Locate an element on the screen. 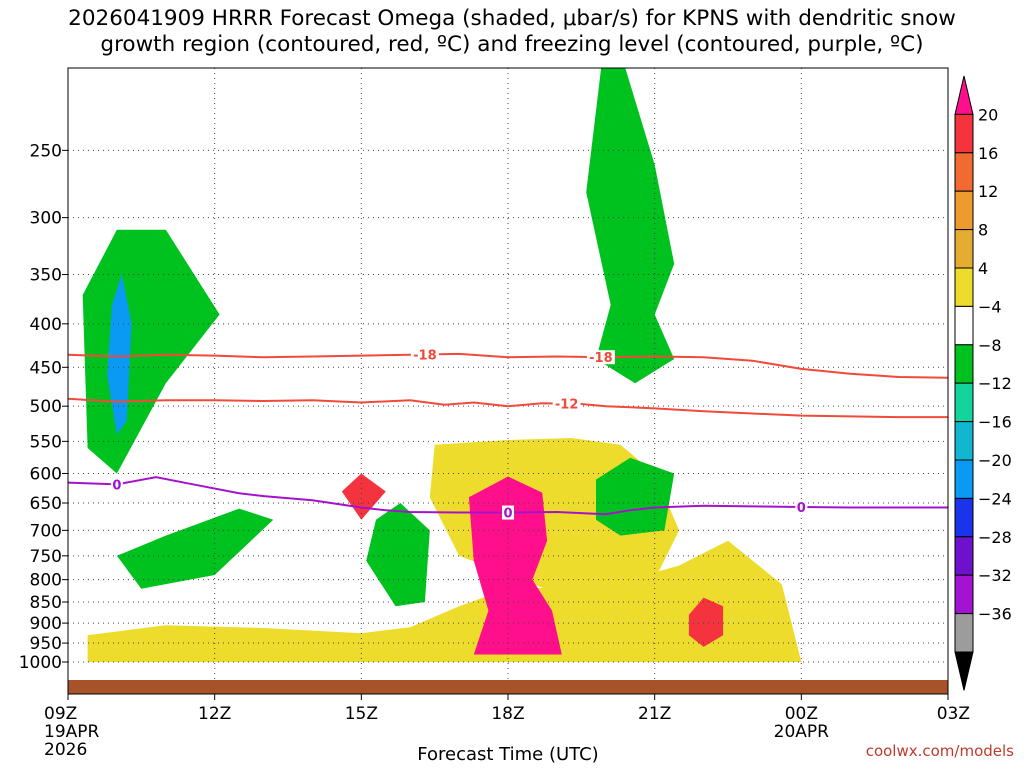  x-axis-title: Forecast Time (UTC) is located at coordinates (508, 754).